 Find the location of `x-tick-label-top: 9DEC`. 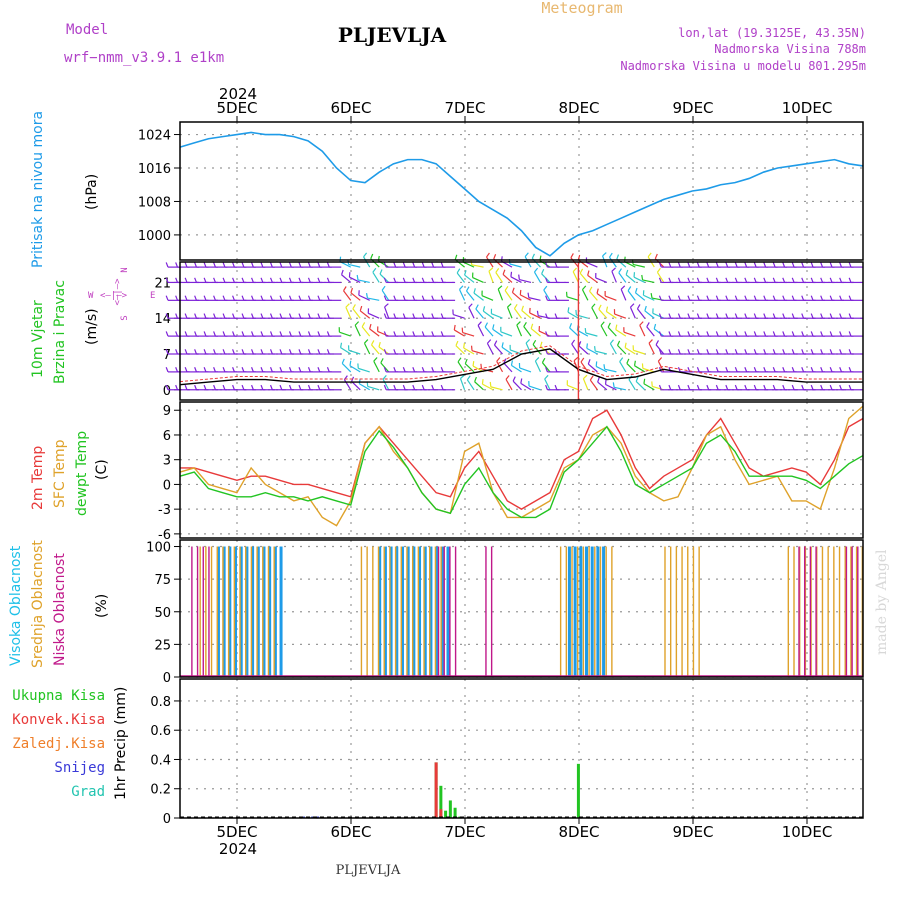

x-tick-label-top: 9DEC is located at coordinates (692, 108).